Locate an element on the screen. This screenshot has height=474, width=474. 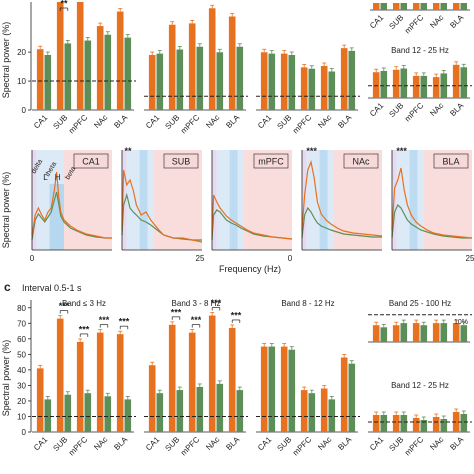
spectrum-panel-sub: SUB ** is located at coordinates (162, 198).